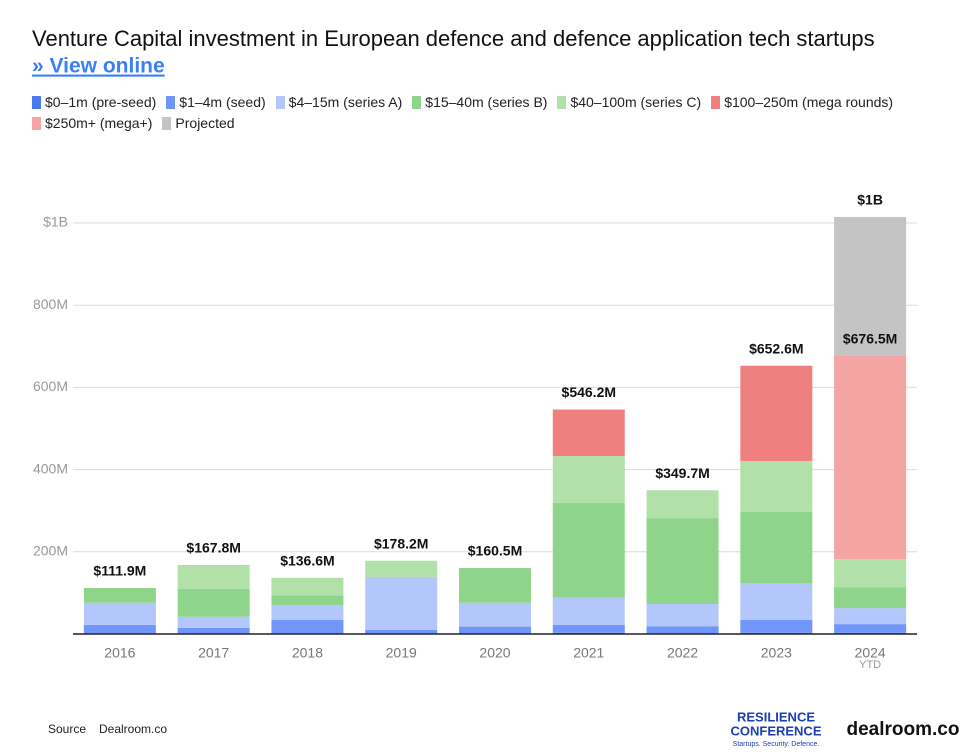 This screenshot has height=754, width=969. Describe the element at coordinates (870, 200) in the screenshot. I see `projected-total-label: $1B` at that location.